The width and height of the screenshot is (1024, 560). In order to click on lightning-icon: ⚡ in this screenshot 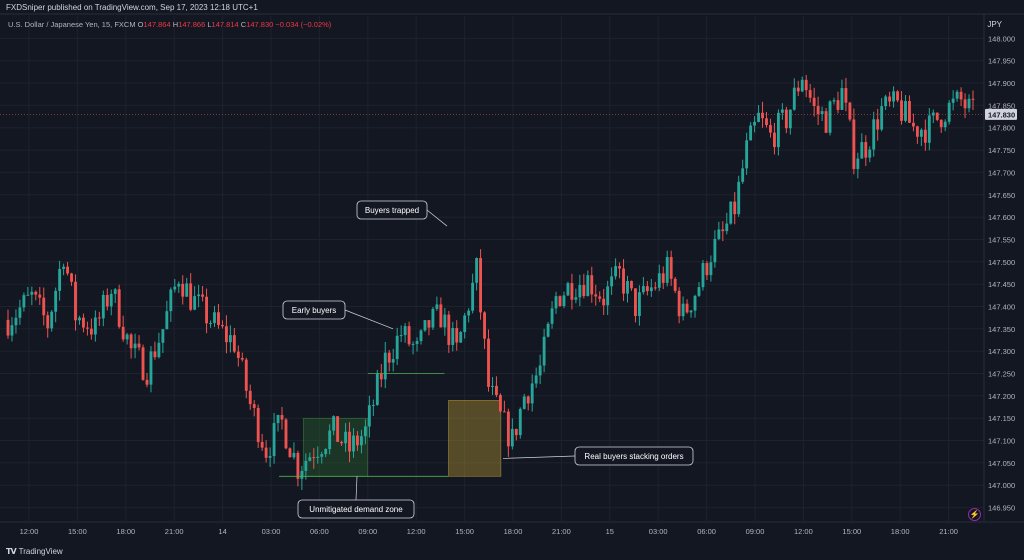, I will do `click(974, 514)`.